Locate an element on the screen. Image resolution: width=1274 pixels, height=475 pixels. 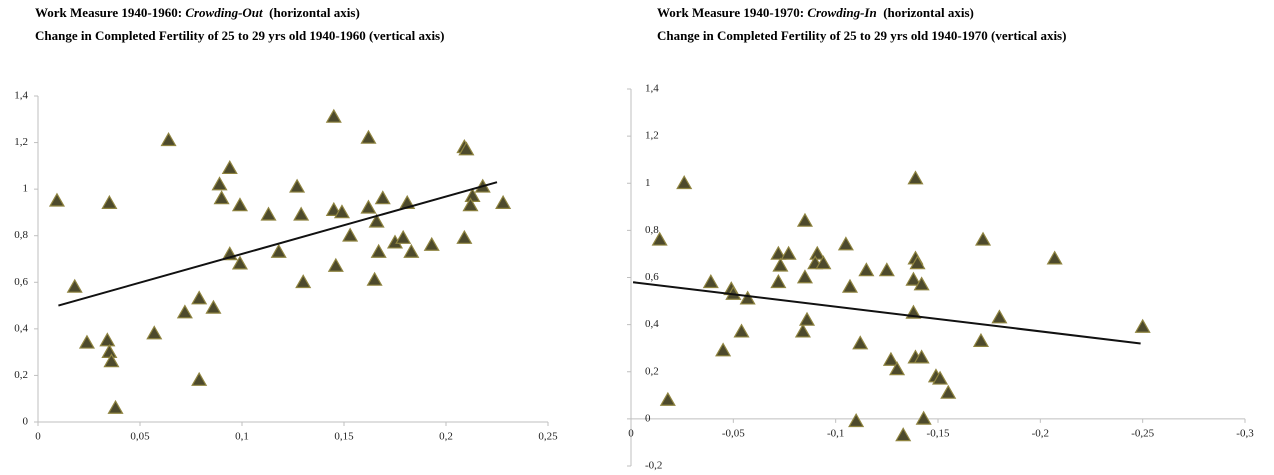
title-part: Work Measure 1940-1960: is located at coordinates (110, 12).